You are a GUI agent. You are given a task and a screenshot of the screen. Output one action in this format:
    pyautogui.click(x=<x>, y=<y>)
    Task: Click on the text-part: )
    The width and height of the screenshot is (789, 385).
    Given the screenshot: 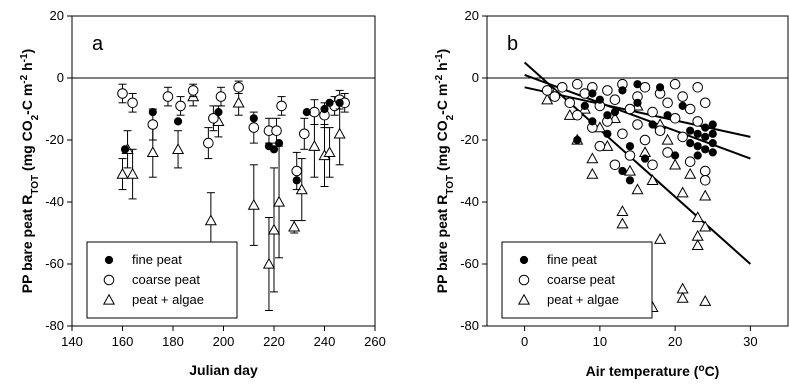 What is the action you would take?
    pyautogui.click(x=442, y=51)
    